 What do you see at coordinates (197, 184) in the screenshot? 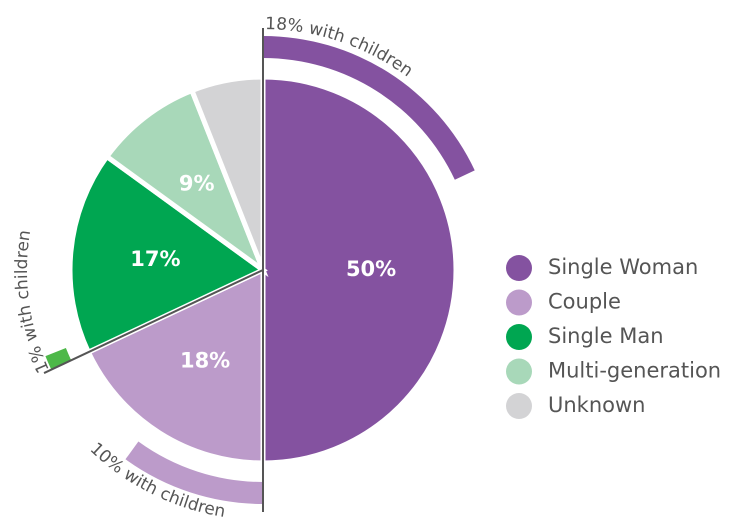
I see `slice-label: 9%` at bounding box center [197, 184].